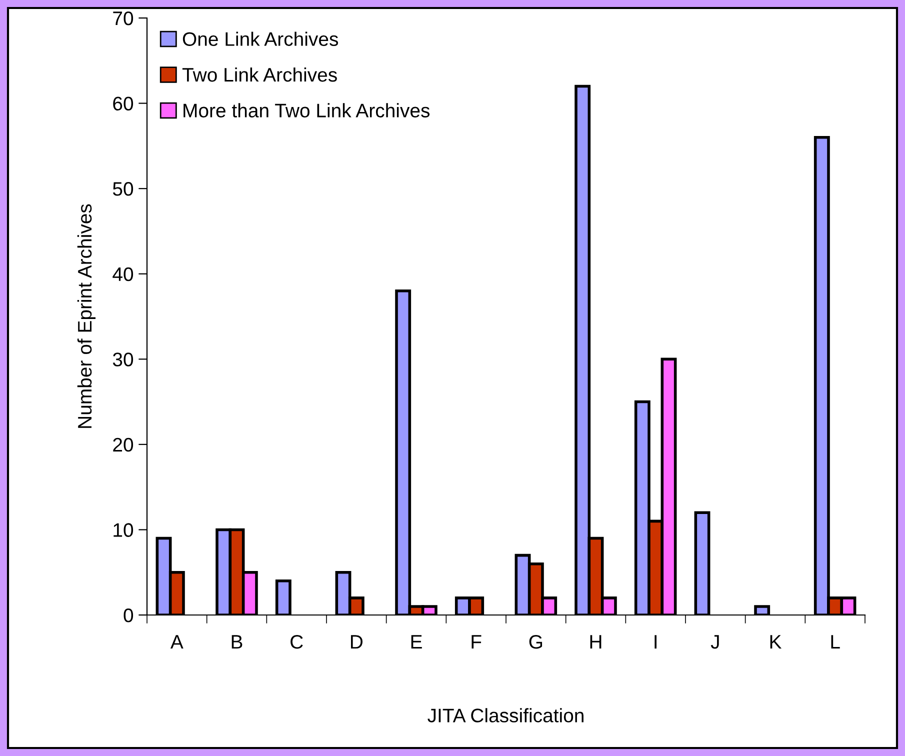 The image size is (905, 756). What do you see at coordinates (714, 642) in the screenshot?
I see `x-tick-label: J` at bounding box center [714, 642].